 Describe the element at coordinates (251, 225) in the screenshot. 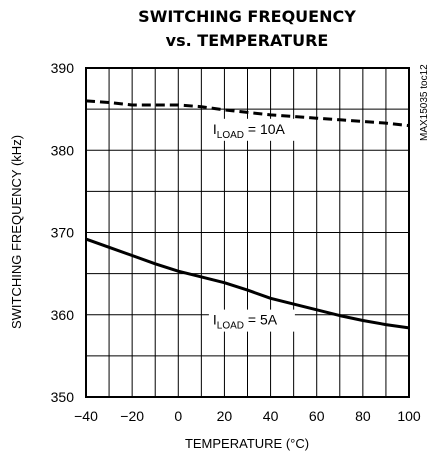

I see `series-annotations: ILOAD = 10A ILOAD = 5A` at that location.